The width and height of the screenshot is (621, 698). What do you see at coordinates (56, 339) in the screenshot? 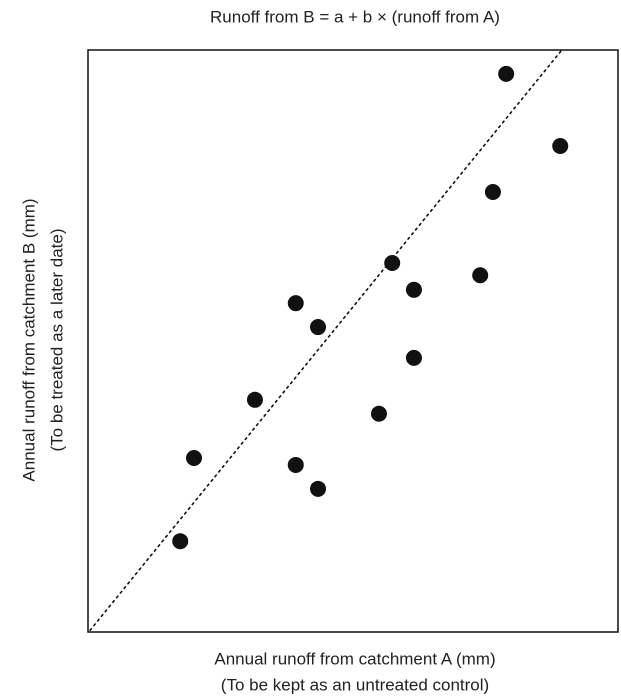
I see `y-axis-label: (To be treated as a later date)` at bounding box center [56, 339].